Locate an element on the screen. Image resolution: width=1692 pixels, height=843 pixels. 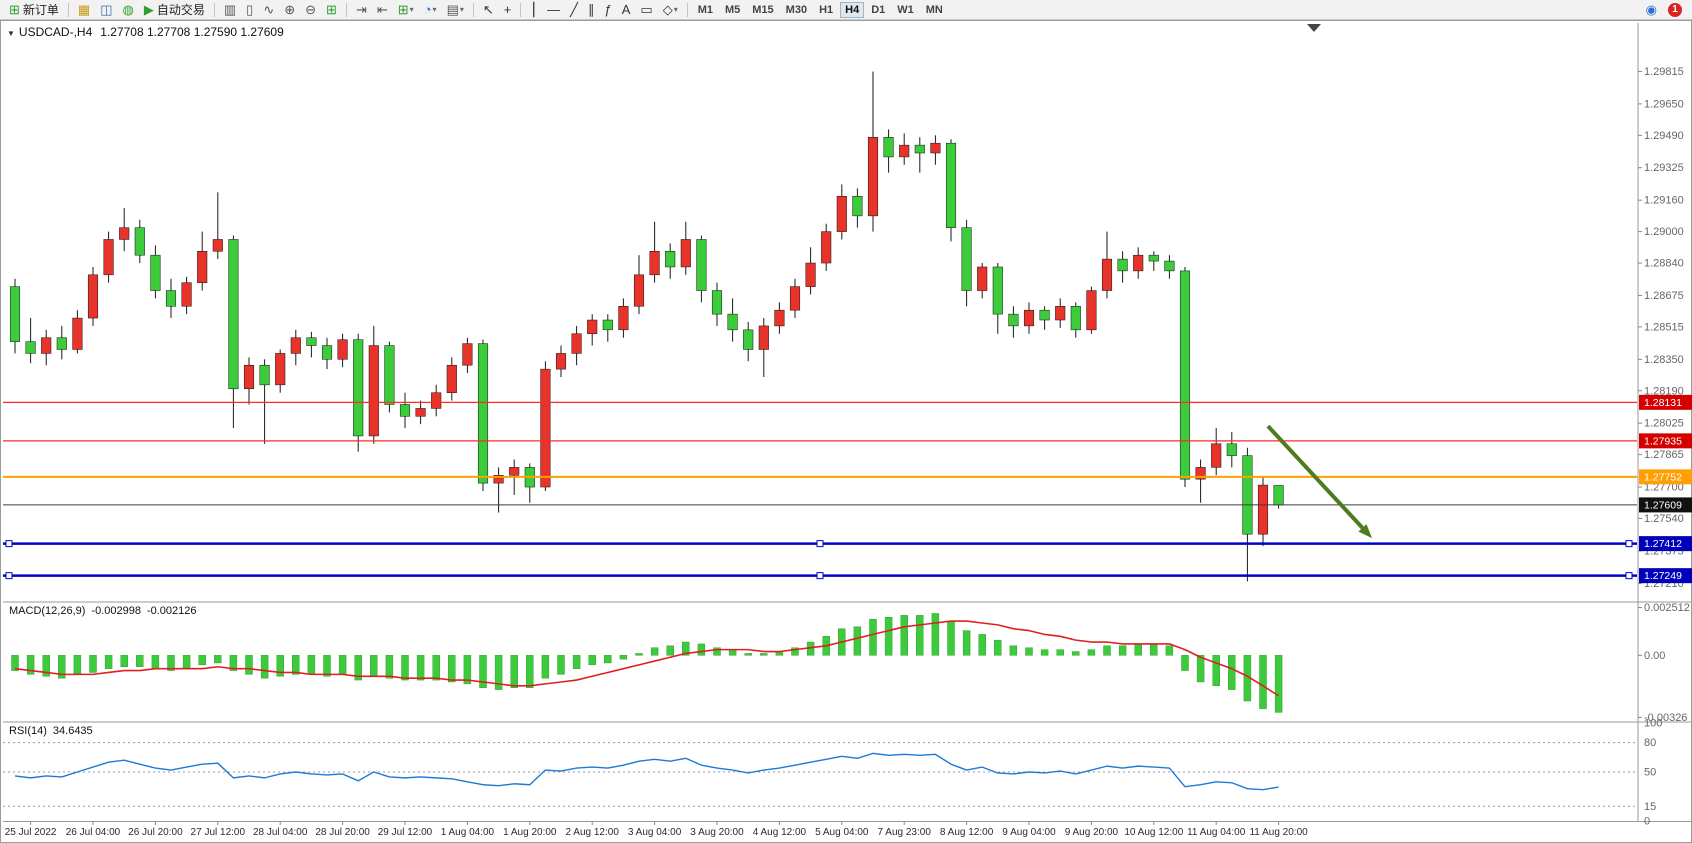
macd-name: MACD(12,26,9) is located at coordinates (47, 611).